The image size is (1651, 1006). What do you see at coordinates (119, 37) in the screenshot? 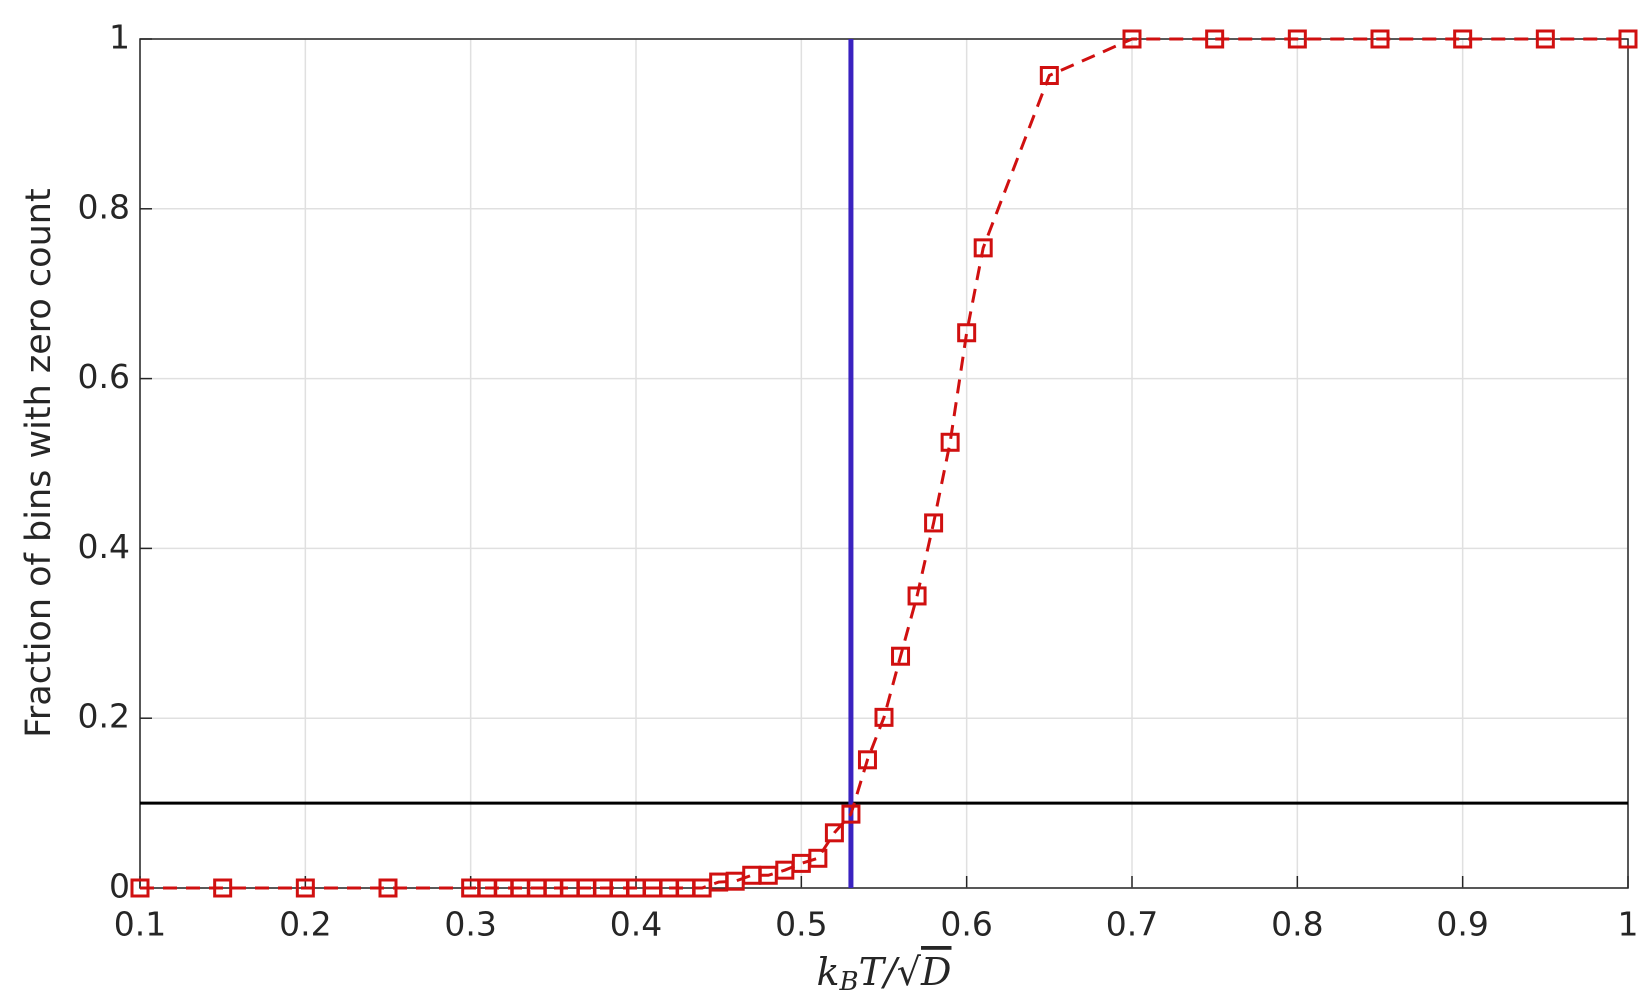
I see `y-tick-label: 1` at bounding box center [119, 37].